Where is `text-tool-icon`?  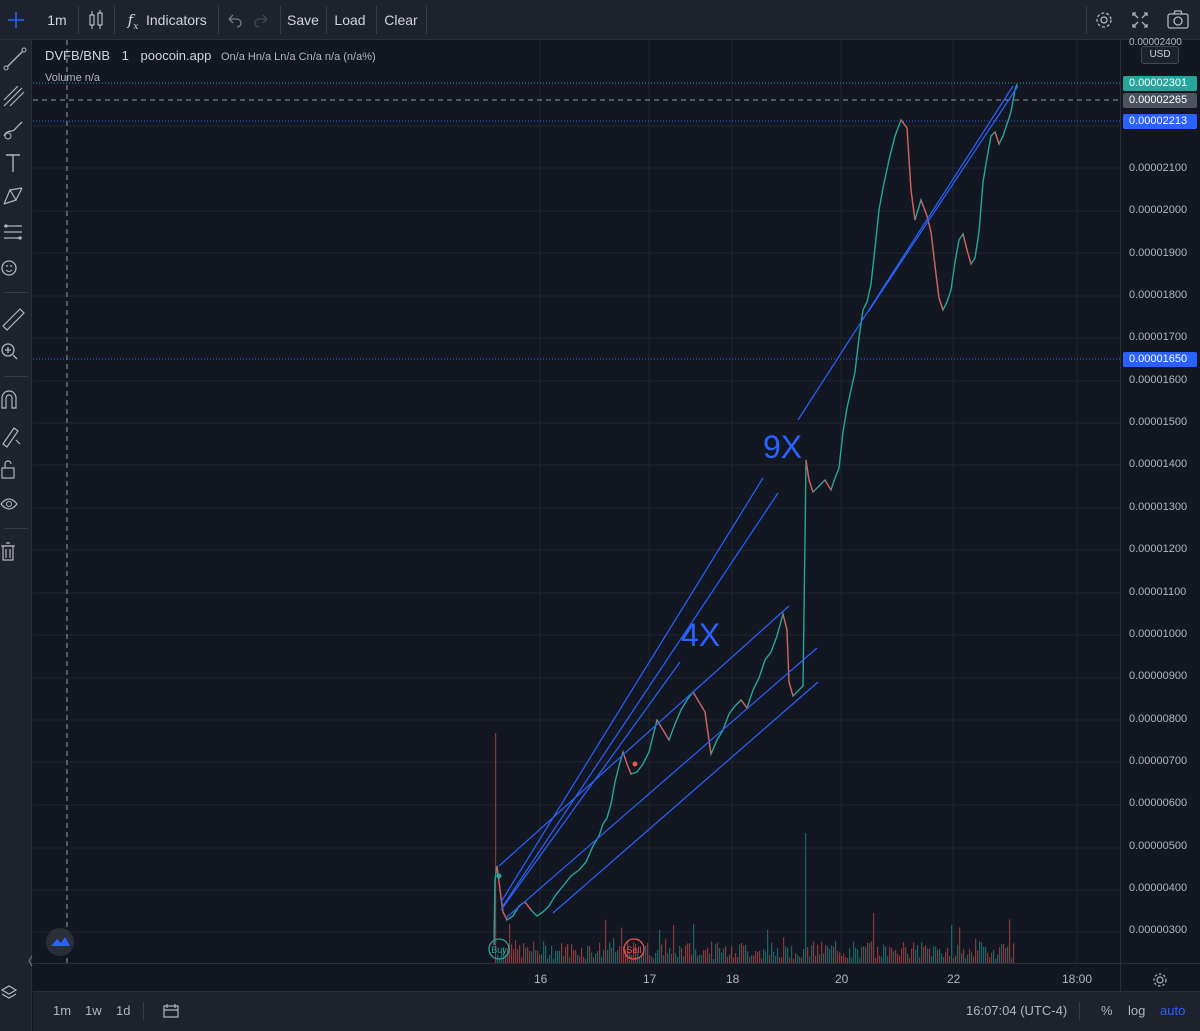 text-tool-icon is located at coordinates (16, 163).